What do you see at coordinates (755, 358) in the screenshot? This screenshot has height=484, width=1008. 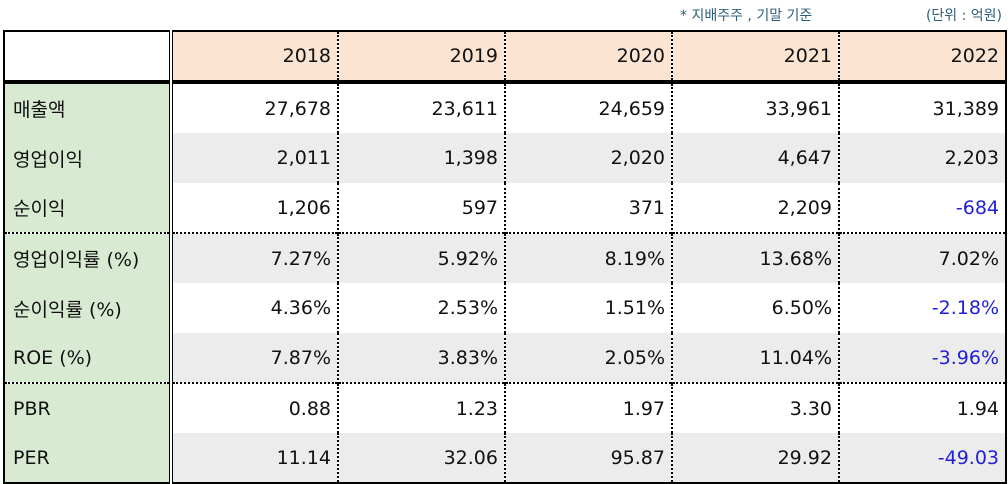 I see `table-cell: 11.04%` at bounding box center [755, 358].